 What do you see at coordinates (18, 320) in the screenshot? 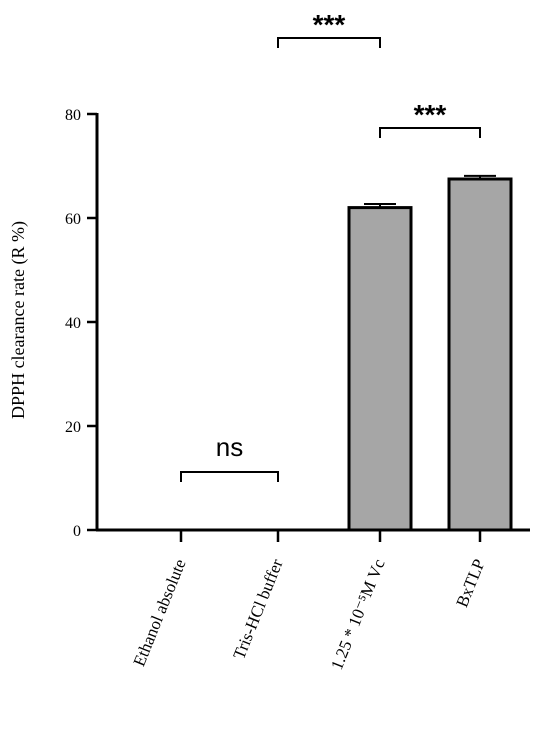
I see `y-axis-label: DPPH clearance rate (R %)` at bounding box center [18, 320].